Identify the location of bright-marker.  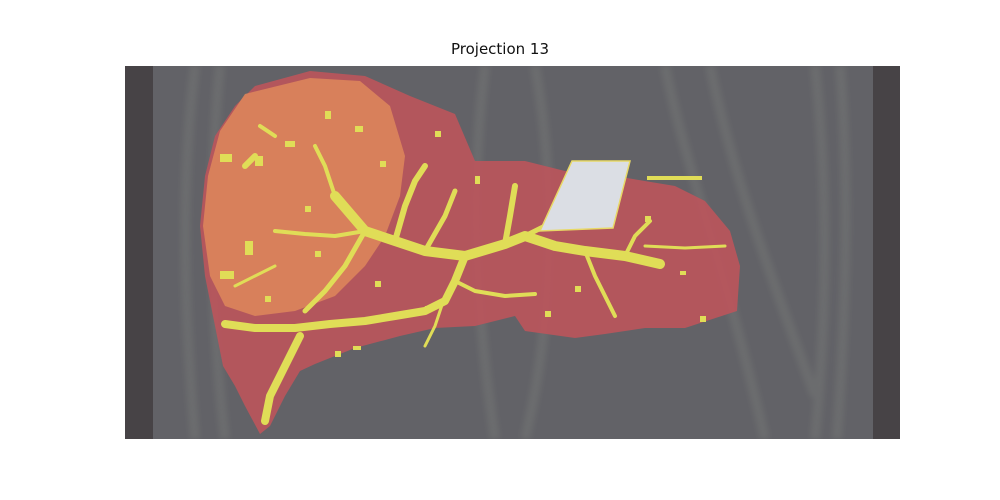
(584, 196).